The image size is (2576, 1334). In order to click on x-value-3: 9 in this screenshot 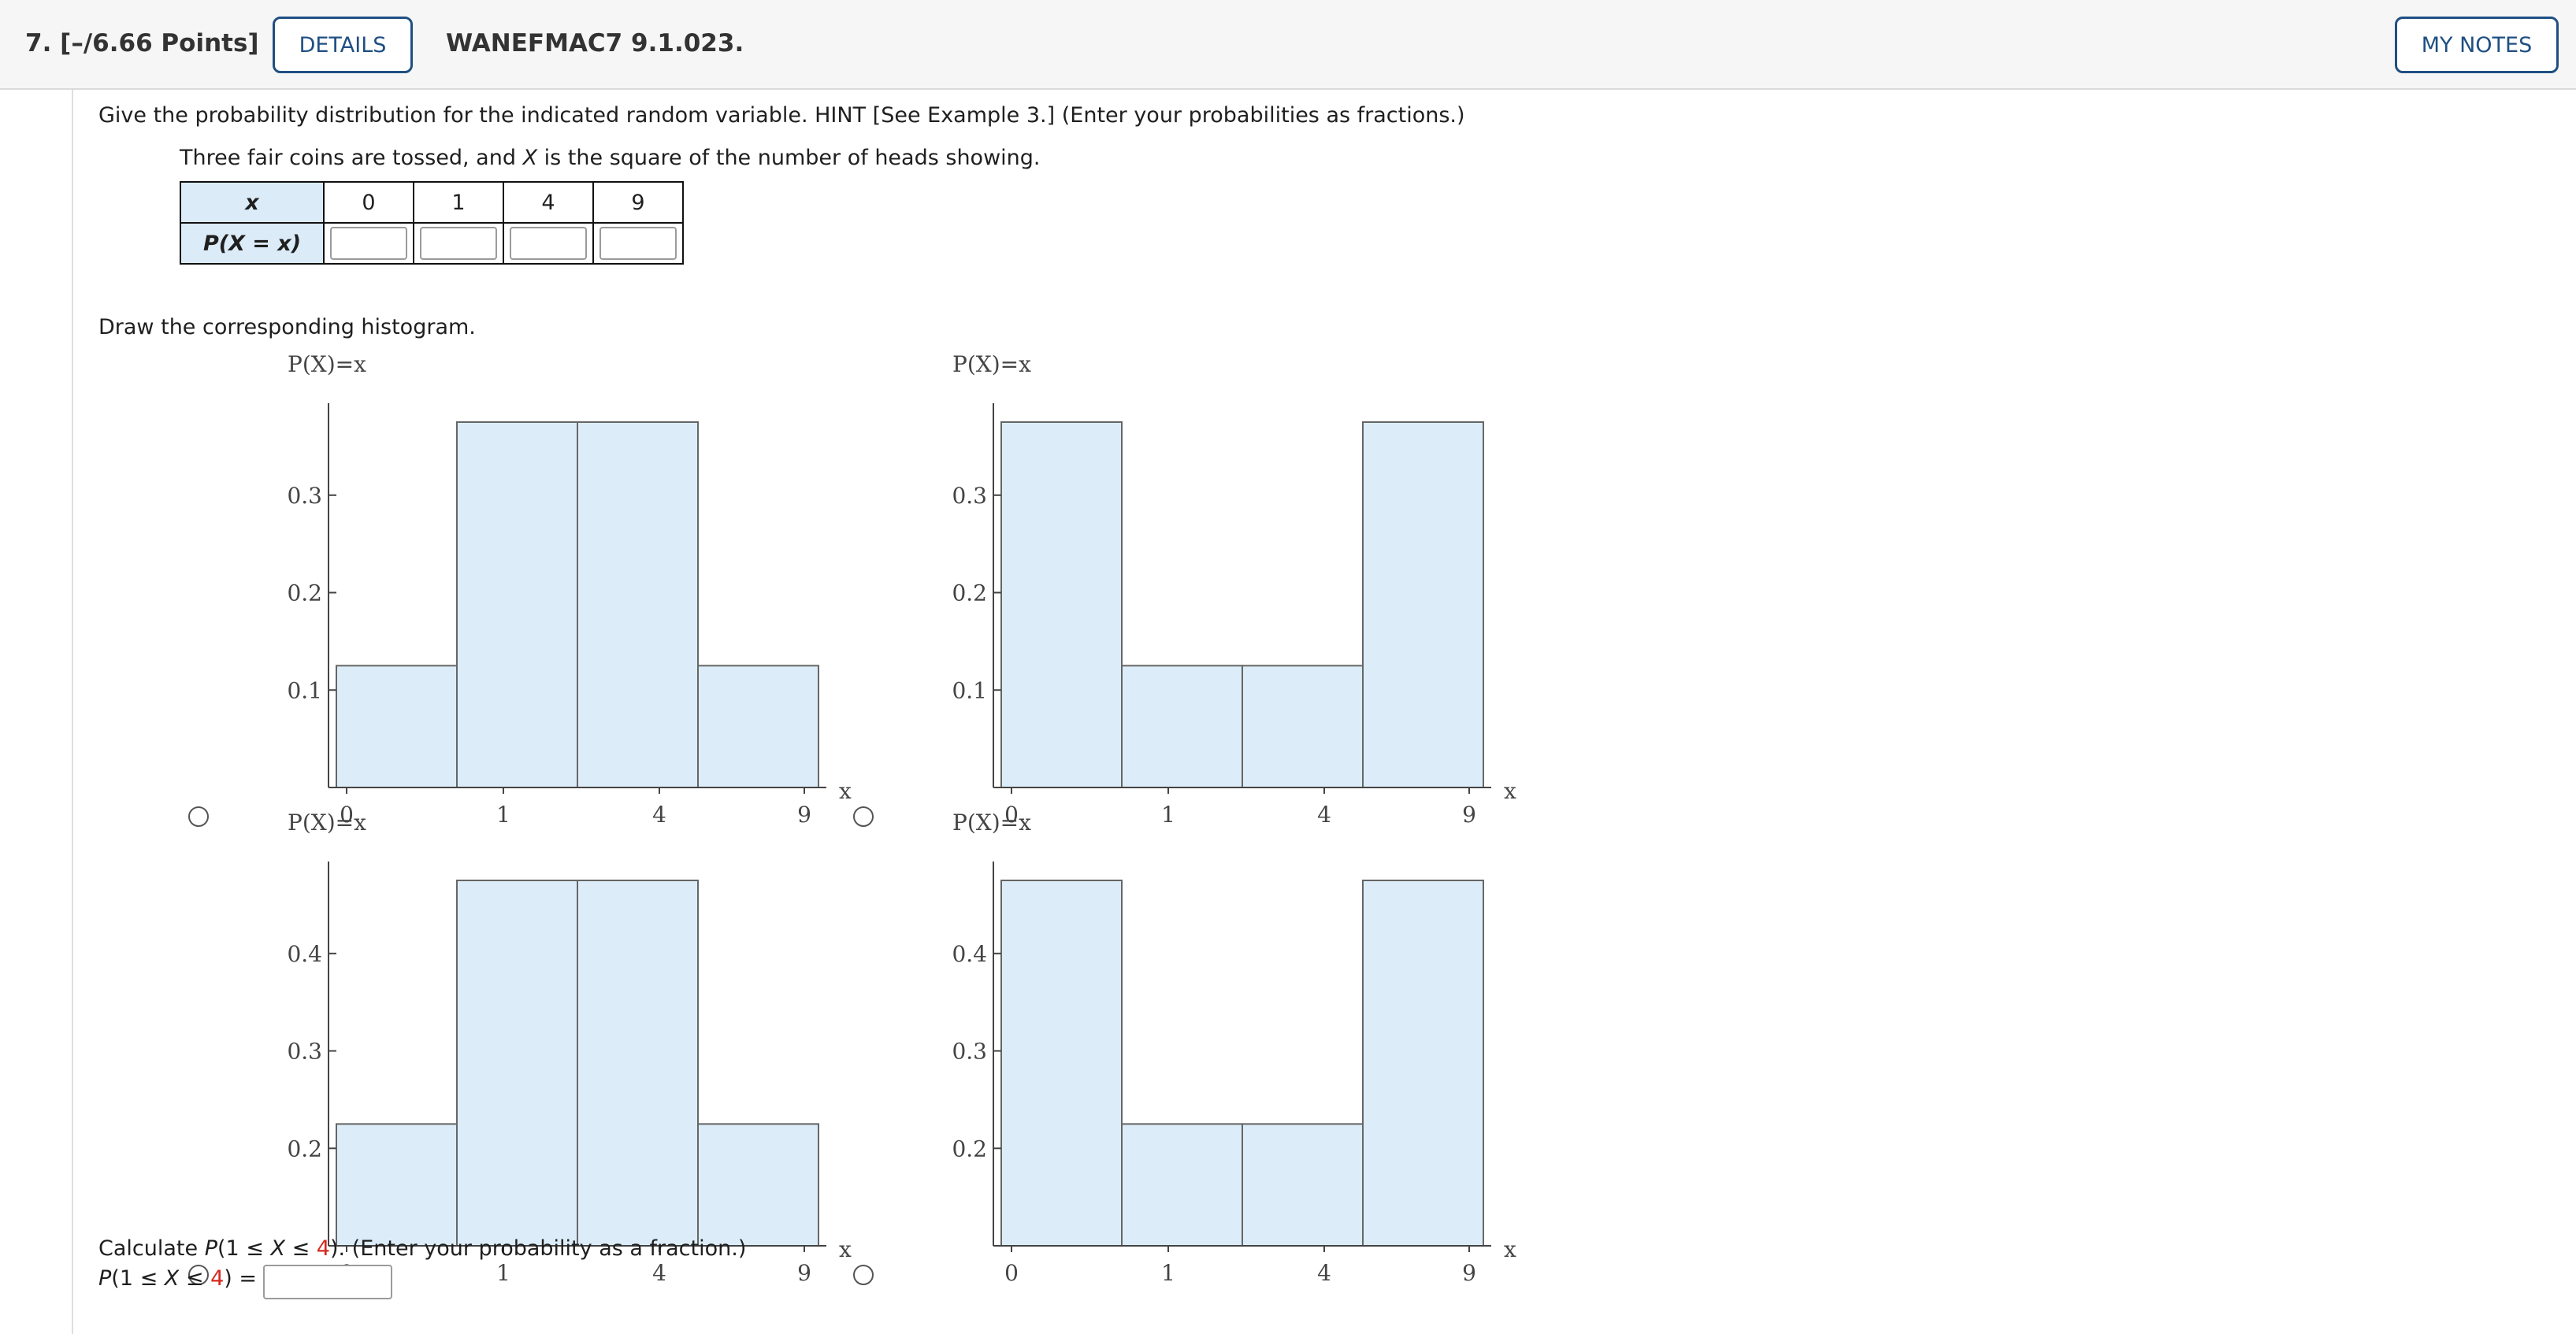, I will do `click(638, 202)`.